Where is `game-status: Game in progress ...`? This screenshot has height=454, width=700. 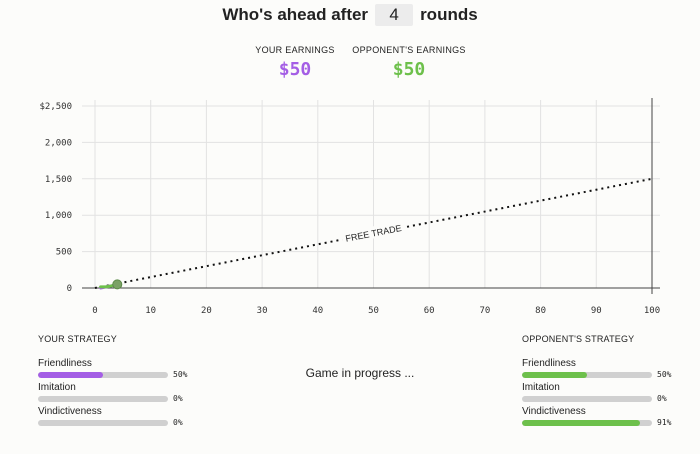 game-status: Game in progress ... is located at coordinates (360, 373).